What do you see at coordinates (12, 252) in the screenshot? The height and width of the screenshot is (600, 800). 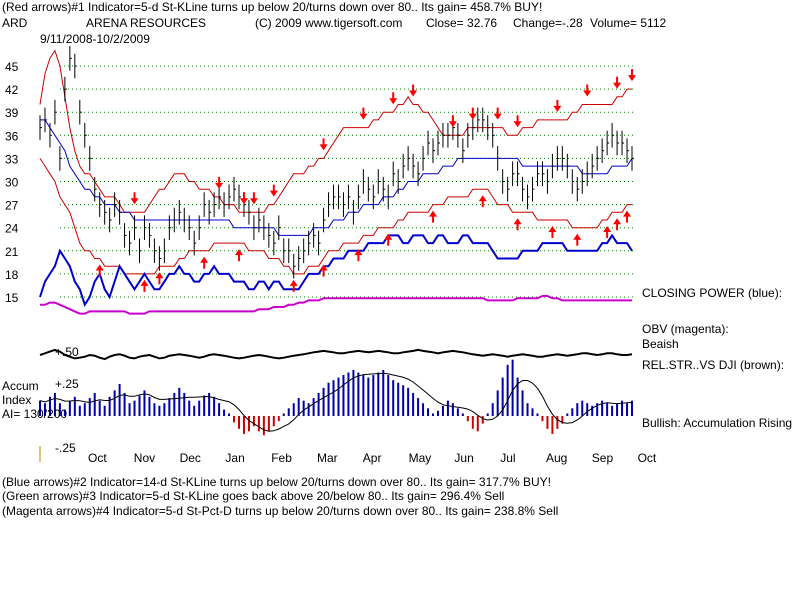 I see `y-tick-label: 21` at bounding box center [12, 252].